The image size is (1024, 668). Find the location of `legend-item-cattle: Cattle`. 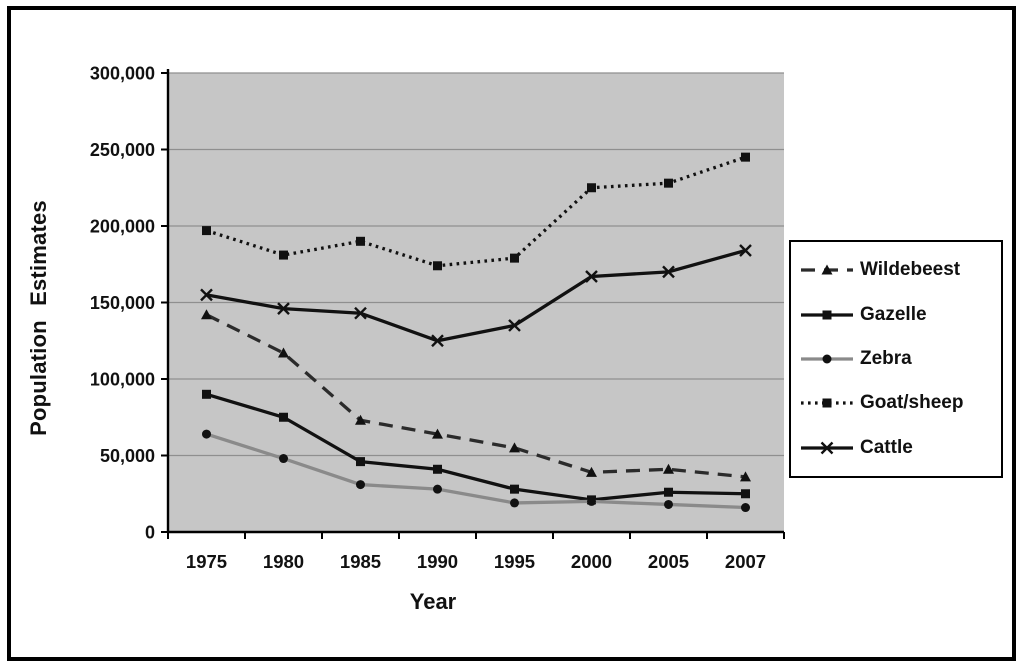

legend-item-cattle: Cattle is located at coordinates (896, 448).